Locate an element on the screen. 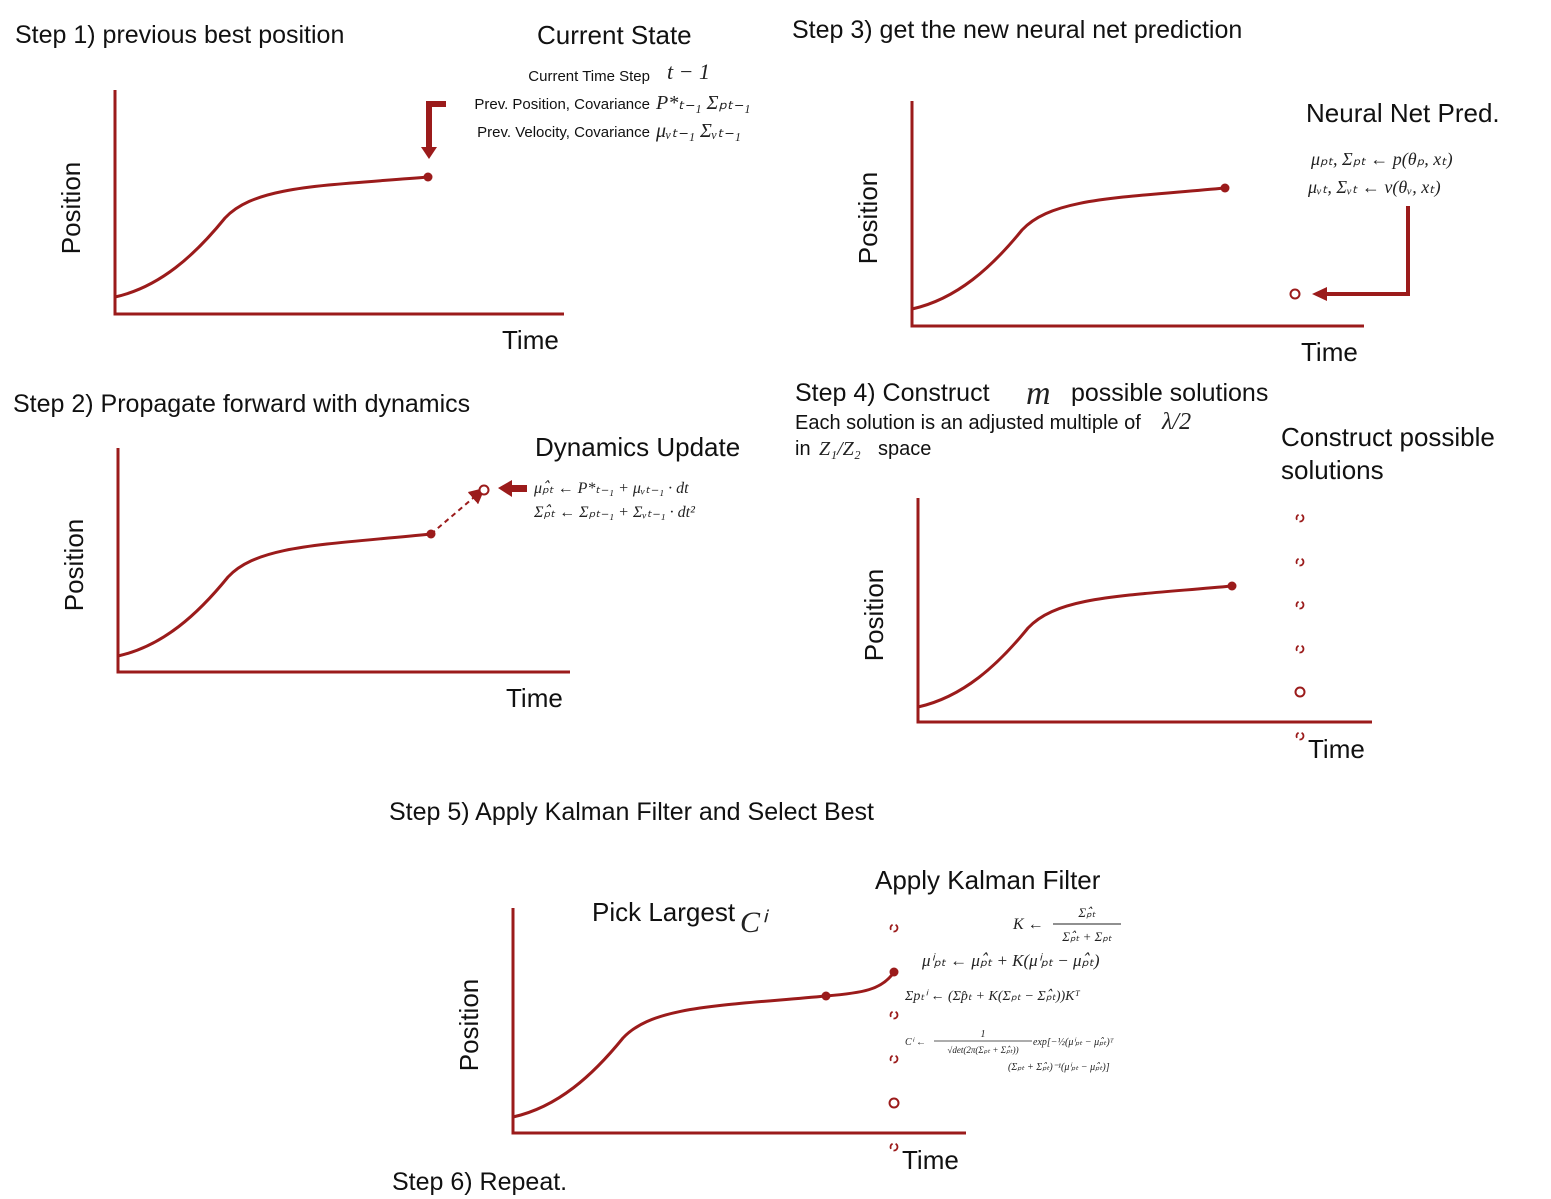  step-4-subtext-1: Each solution is an adjusted multiple of is located at coordinates (968, 423).